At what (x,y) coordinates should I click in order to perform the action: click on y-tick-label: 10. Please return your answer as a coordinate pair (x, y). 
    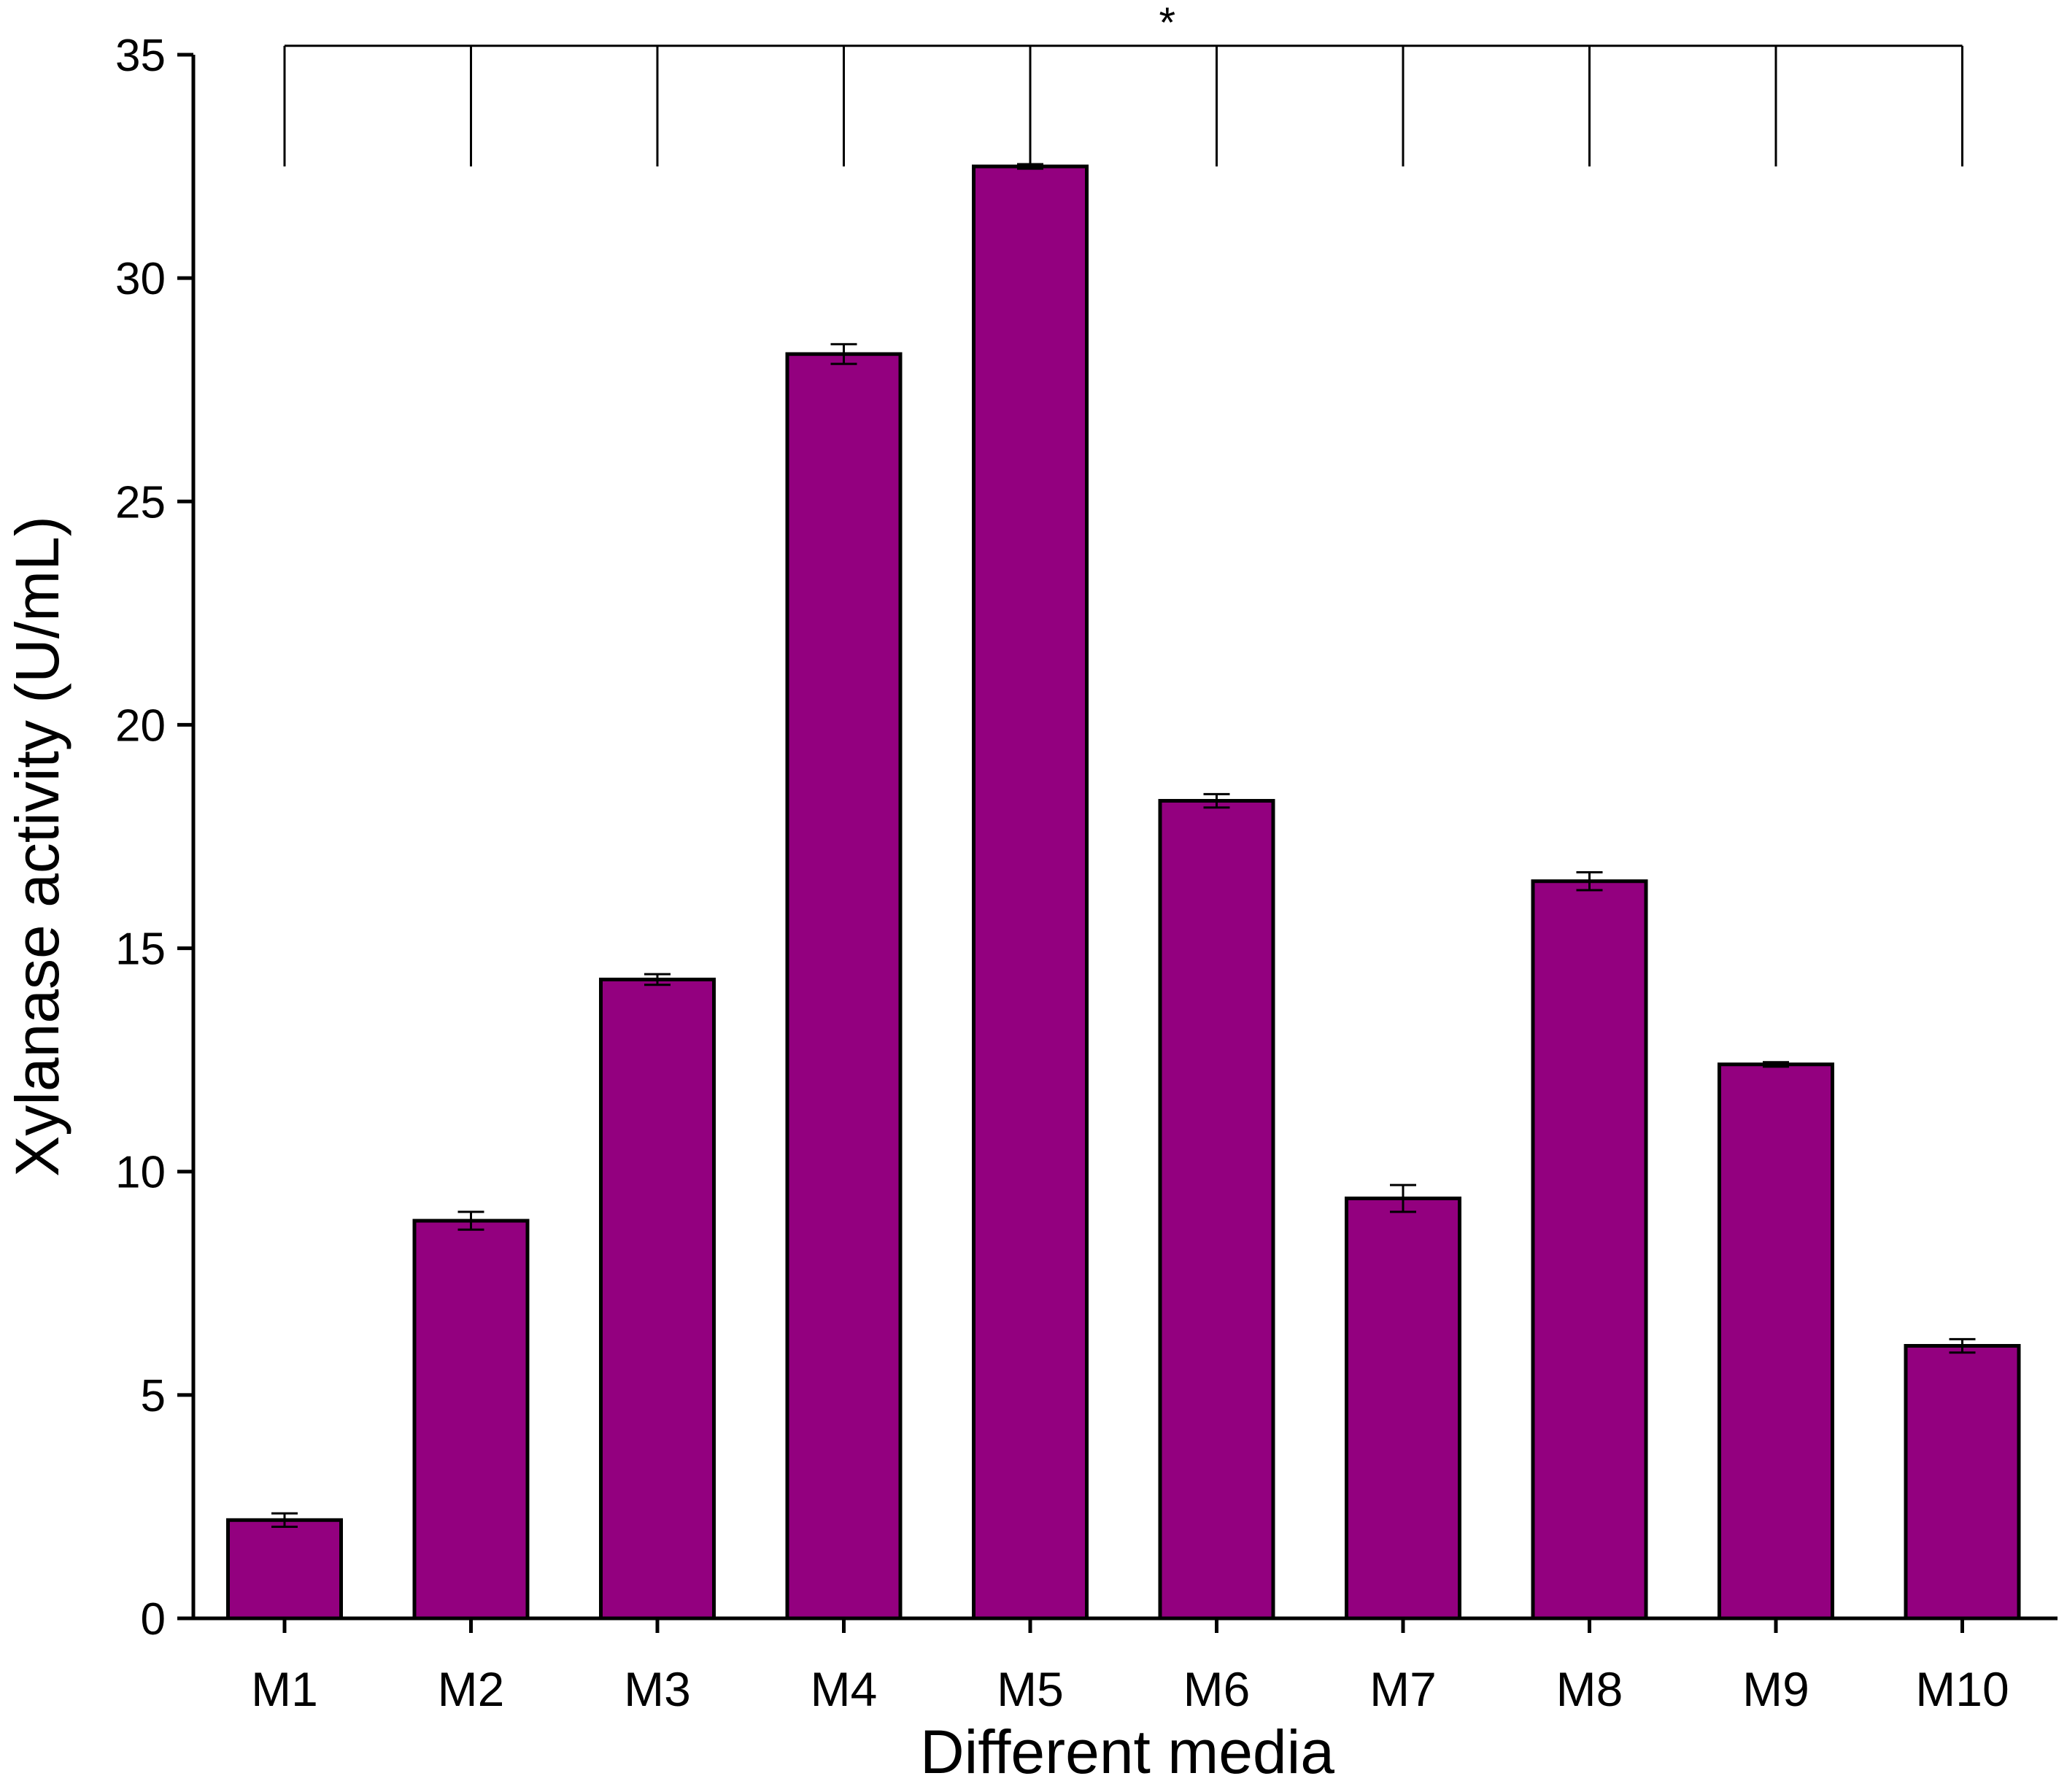
    Looking at the image, I should click on (140, 1173).